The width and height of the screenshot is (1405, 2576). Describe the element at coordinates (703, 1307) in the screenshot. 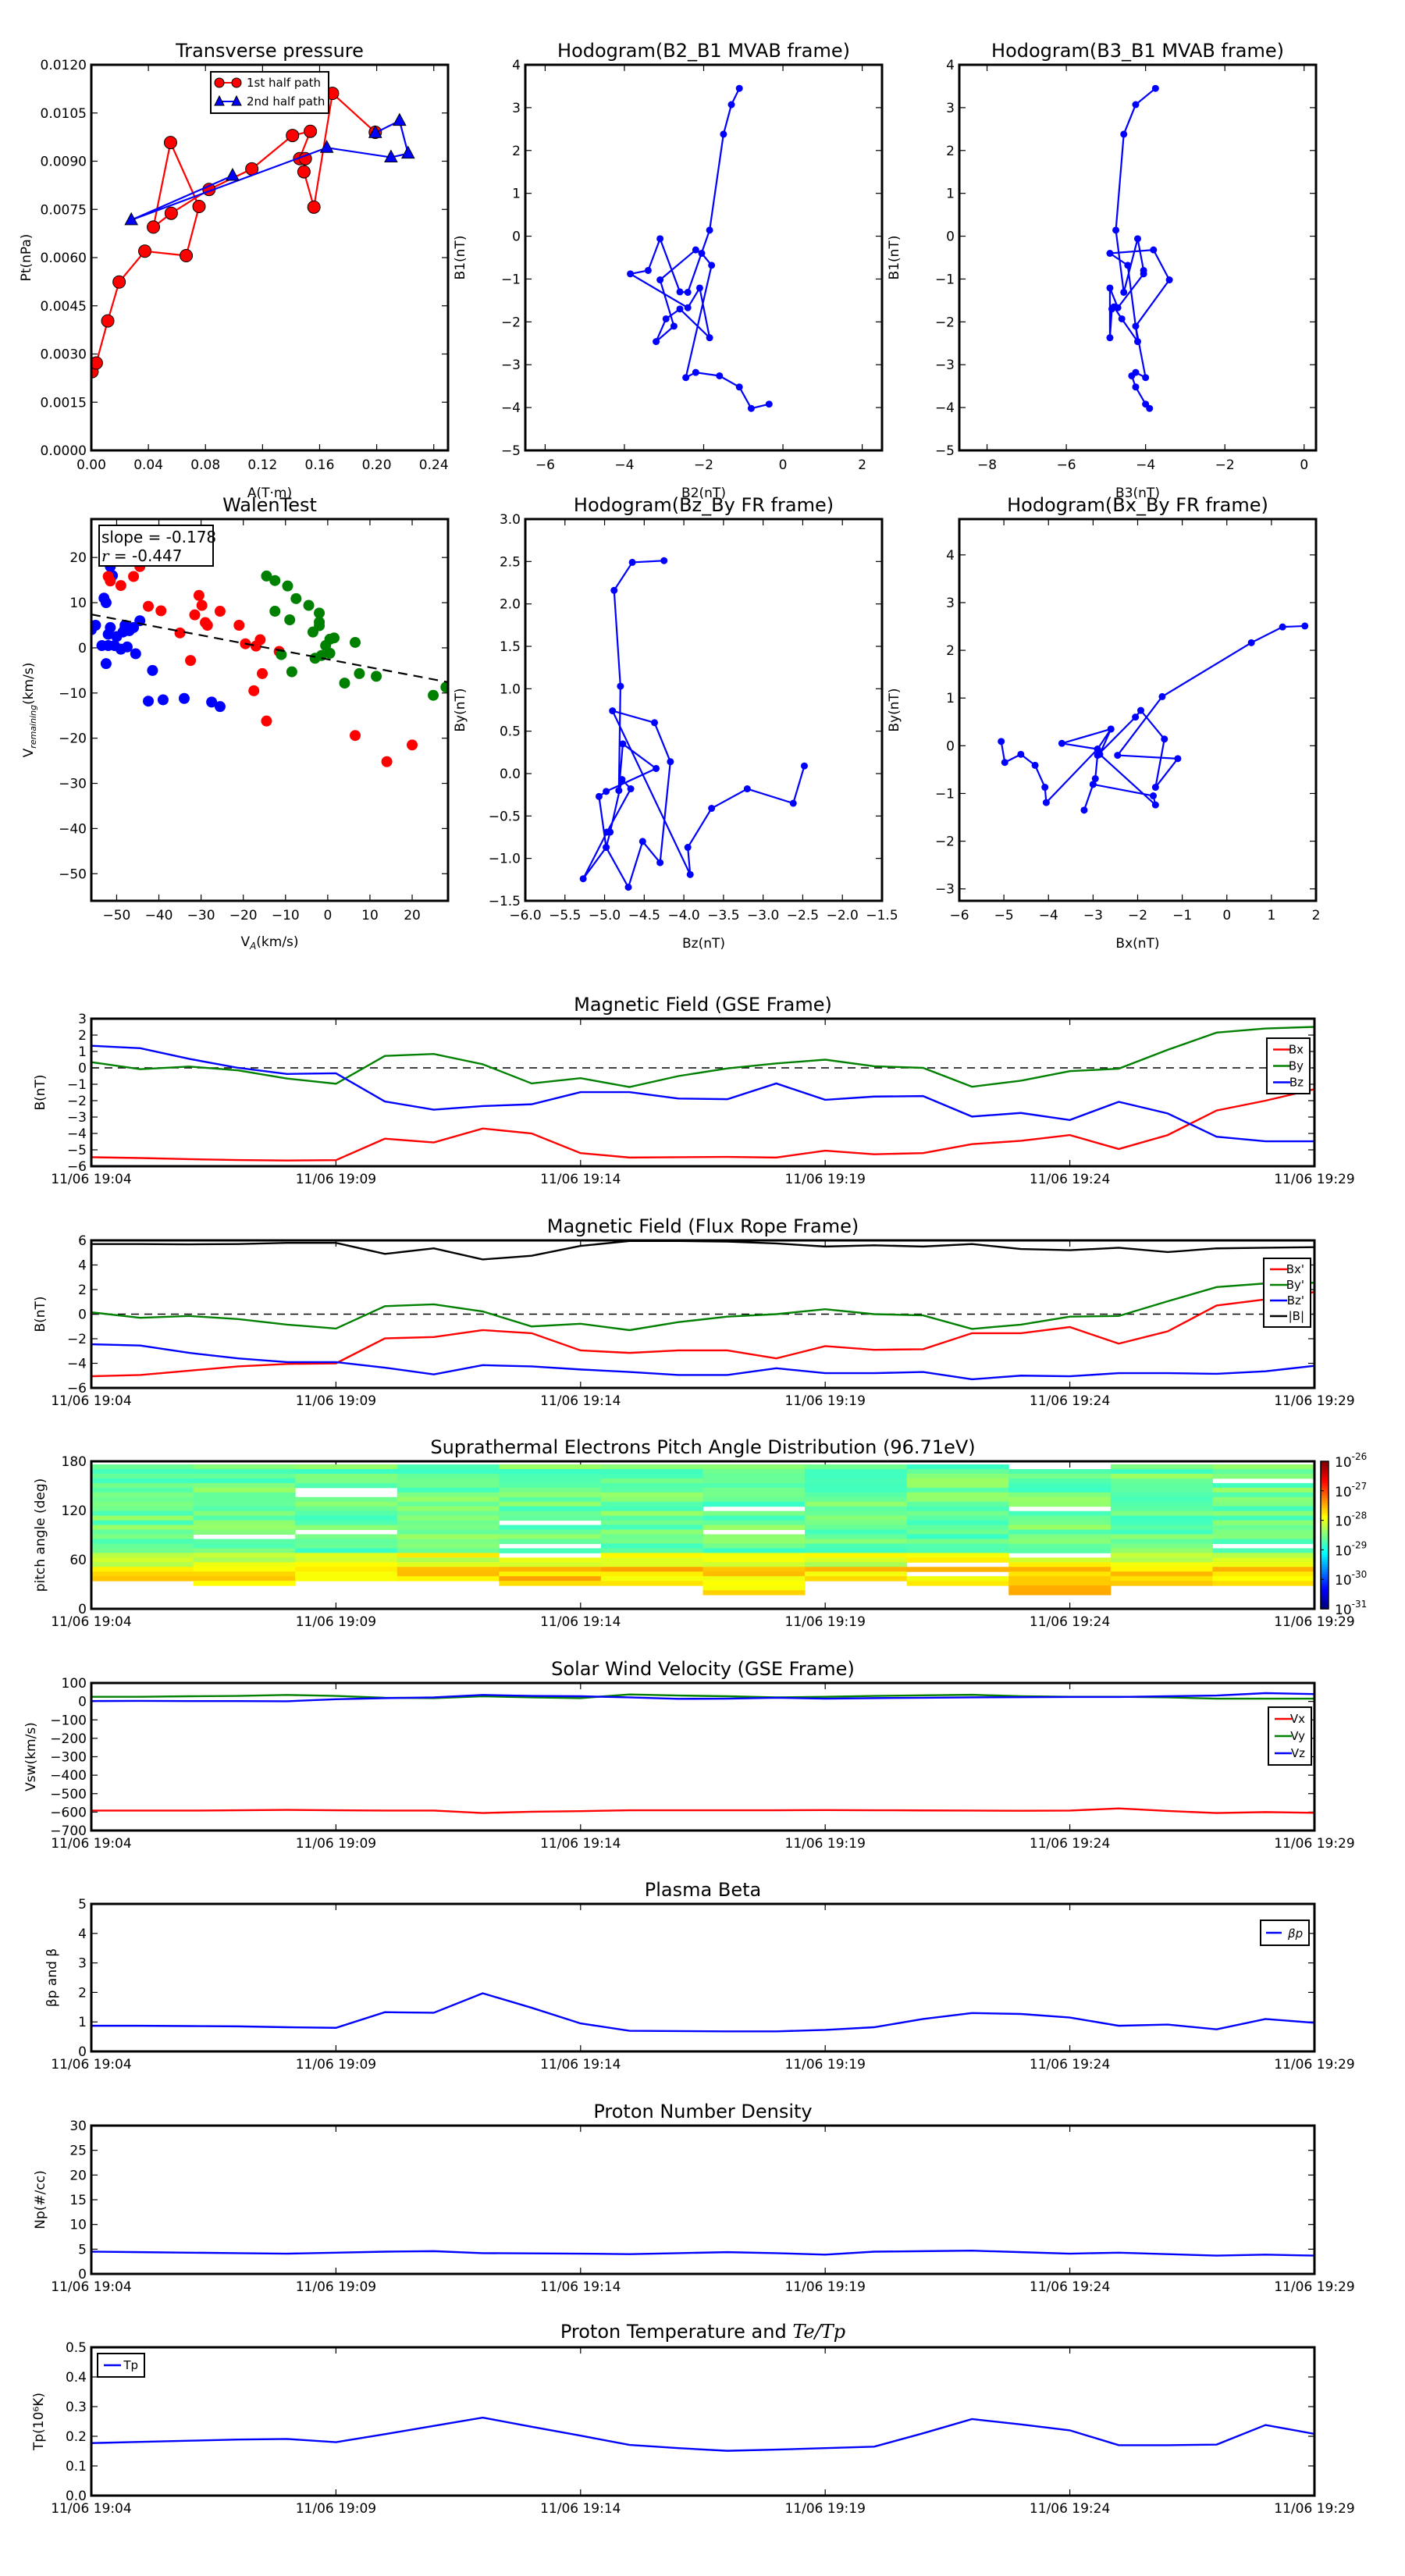

I see `series-line-by` at that location.